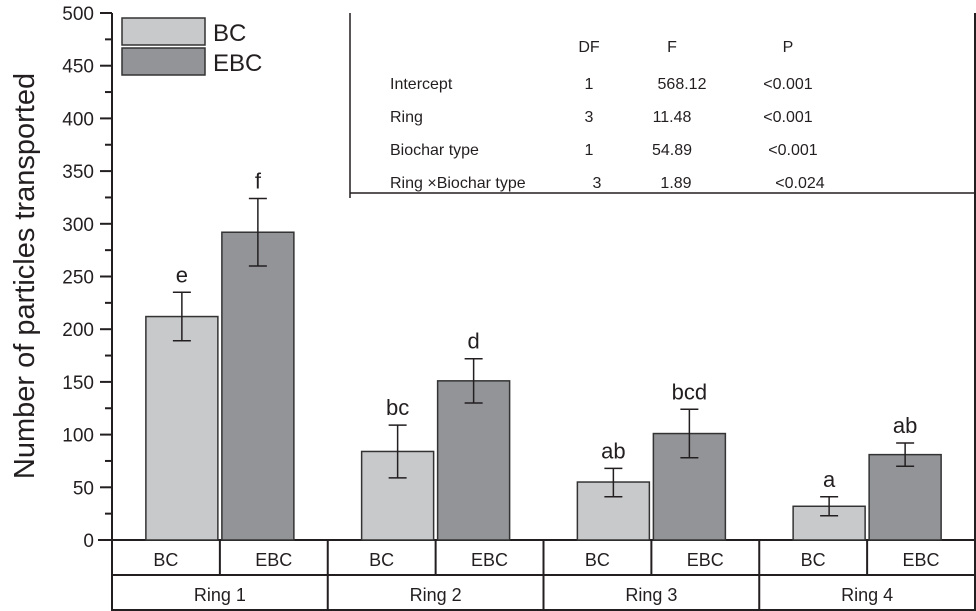 This screenshot has height=611, width=976. Describe the element at coordinates (436, 595) in the screenshot. I see `group-label-2: Ring 2` at that location.